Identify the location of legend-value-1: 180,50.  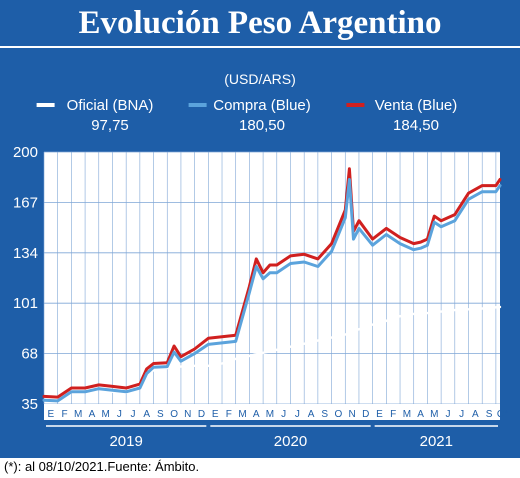
(262, 125).